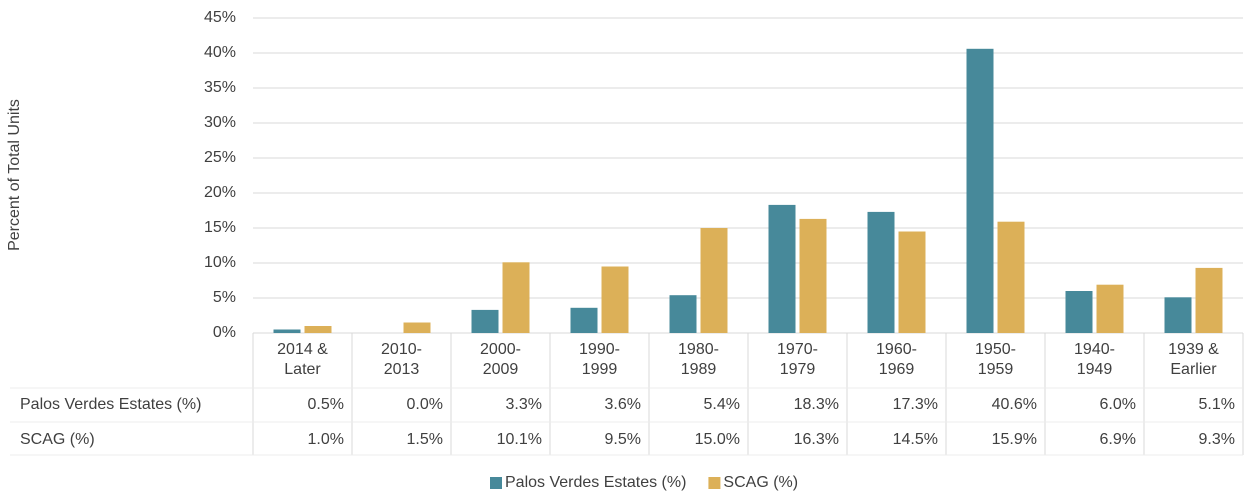  Describe the element at coordinates (816, 439) in the screenshot. I see `table-cell: 16.3%` at that location.